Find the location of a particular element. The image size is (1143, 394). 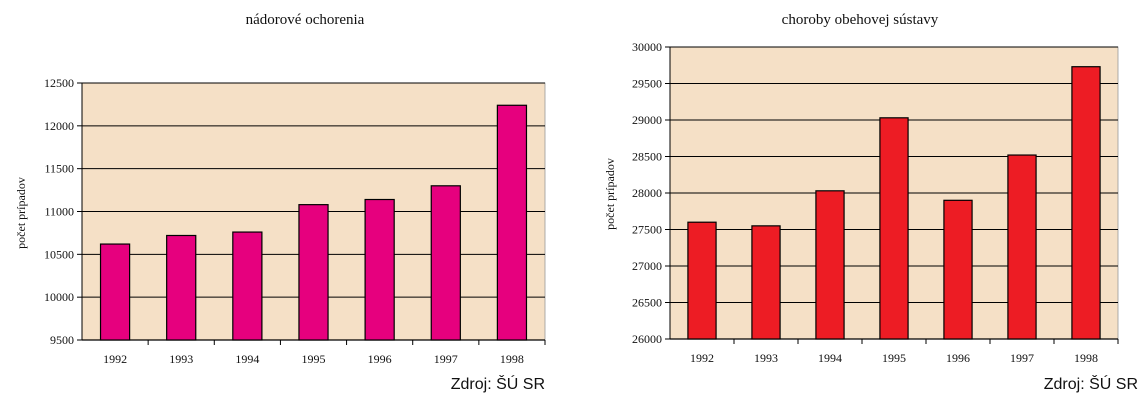

y-tick-label: 27500 is located at coordinates (647, 230).